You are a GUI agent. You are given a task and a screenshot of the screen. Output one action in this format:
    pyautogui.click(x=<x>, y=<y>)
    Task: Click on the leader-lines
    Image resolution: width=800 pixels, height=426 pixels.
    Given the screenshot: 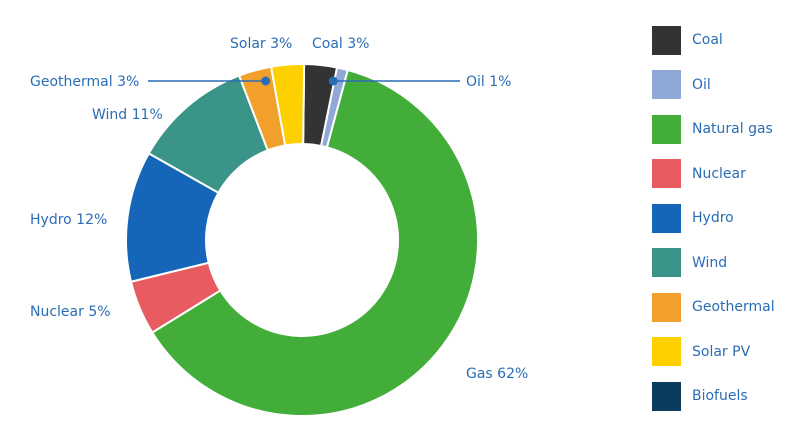 What is the action you would take?
    pyautogui.click(x=304, y=81)
    